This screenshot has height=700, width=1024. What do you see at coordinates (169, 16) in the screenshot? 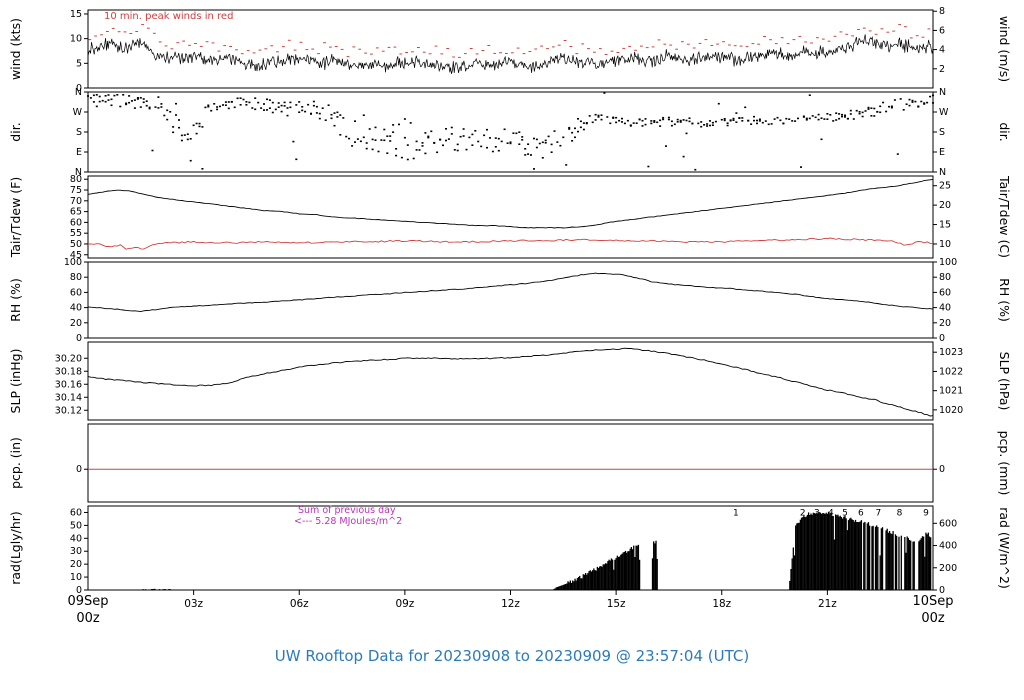
I see `wind-peak-note: 10 min. peak winds in red` at bounding box center [169, 16].